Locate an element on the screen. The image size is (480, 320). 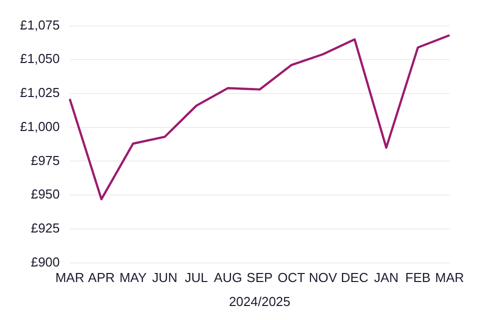
x-axis-title: 2024/2025 is located at coordinates (259, 301).